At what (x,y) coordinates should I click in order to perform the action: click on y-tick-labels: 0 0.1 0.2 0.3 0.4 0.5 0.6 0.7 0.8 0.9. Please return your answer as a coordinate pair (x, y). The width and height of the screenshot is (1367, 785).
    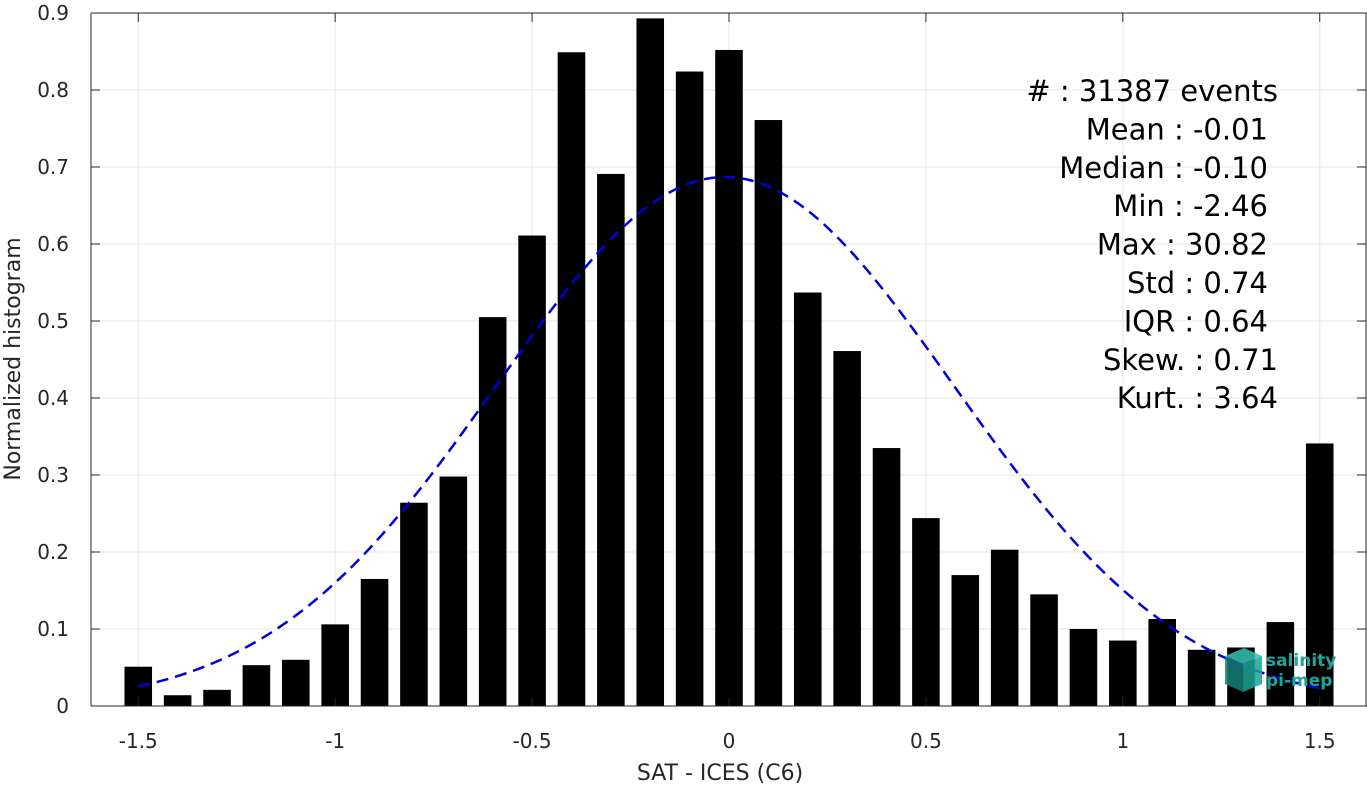
    Looking at the image, I should click on (53, 359).